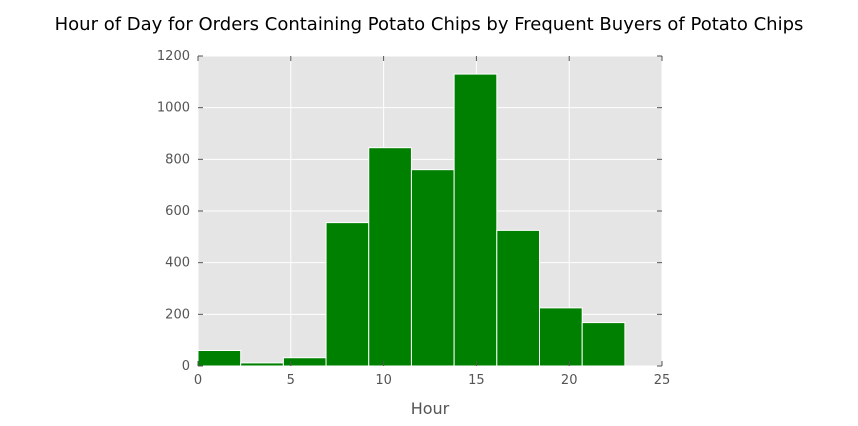 The width and height of the screenshot is (858, 426). I want to click on x-tick-label: 25, so click(662, 380).